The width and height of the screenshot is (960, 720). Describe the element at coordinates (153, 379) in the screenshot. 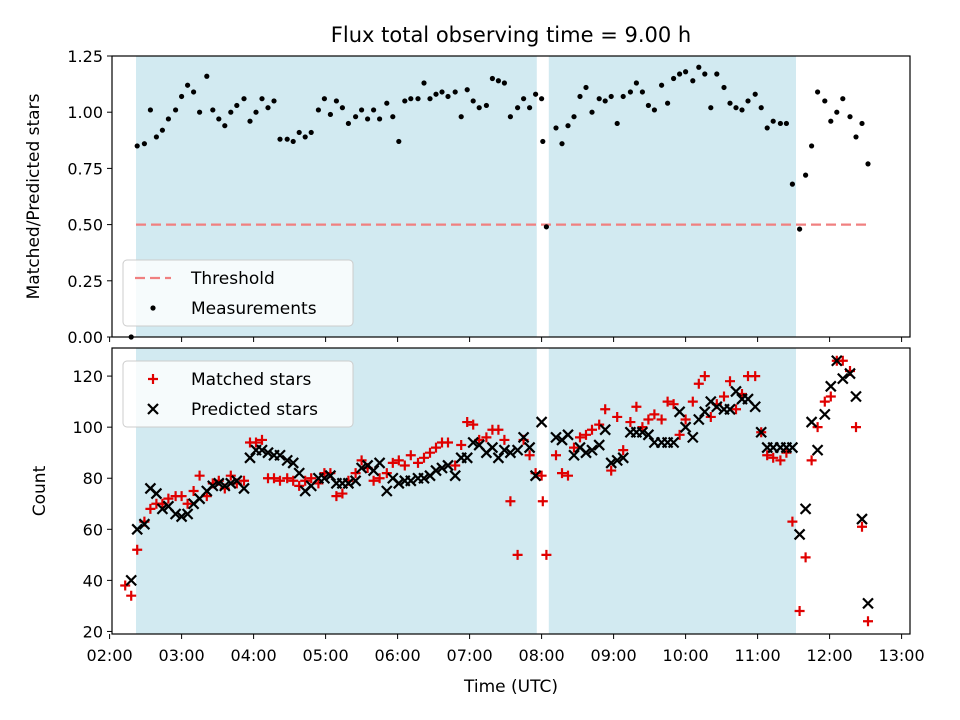

I see `legend-matched-swatch` at that location.